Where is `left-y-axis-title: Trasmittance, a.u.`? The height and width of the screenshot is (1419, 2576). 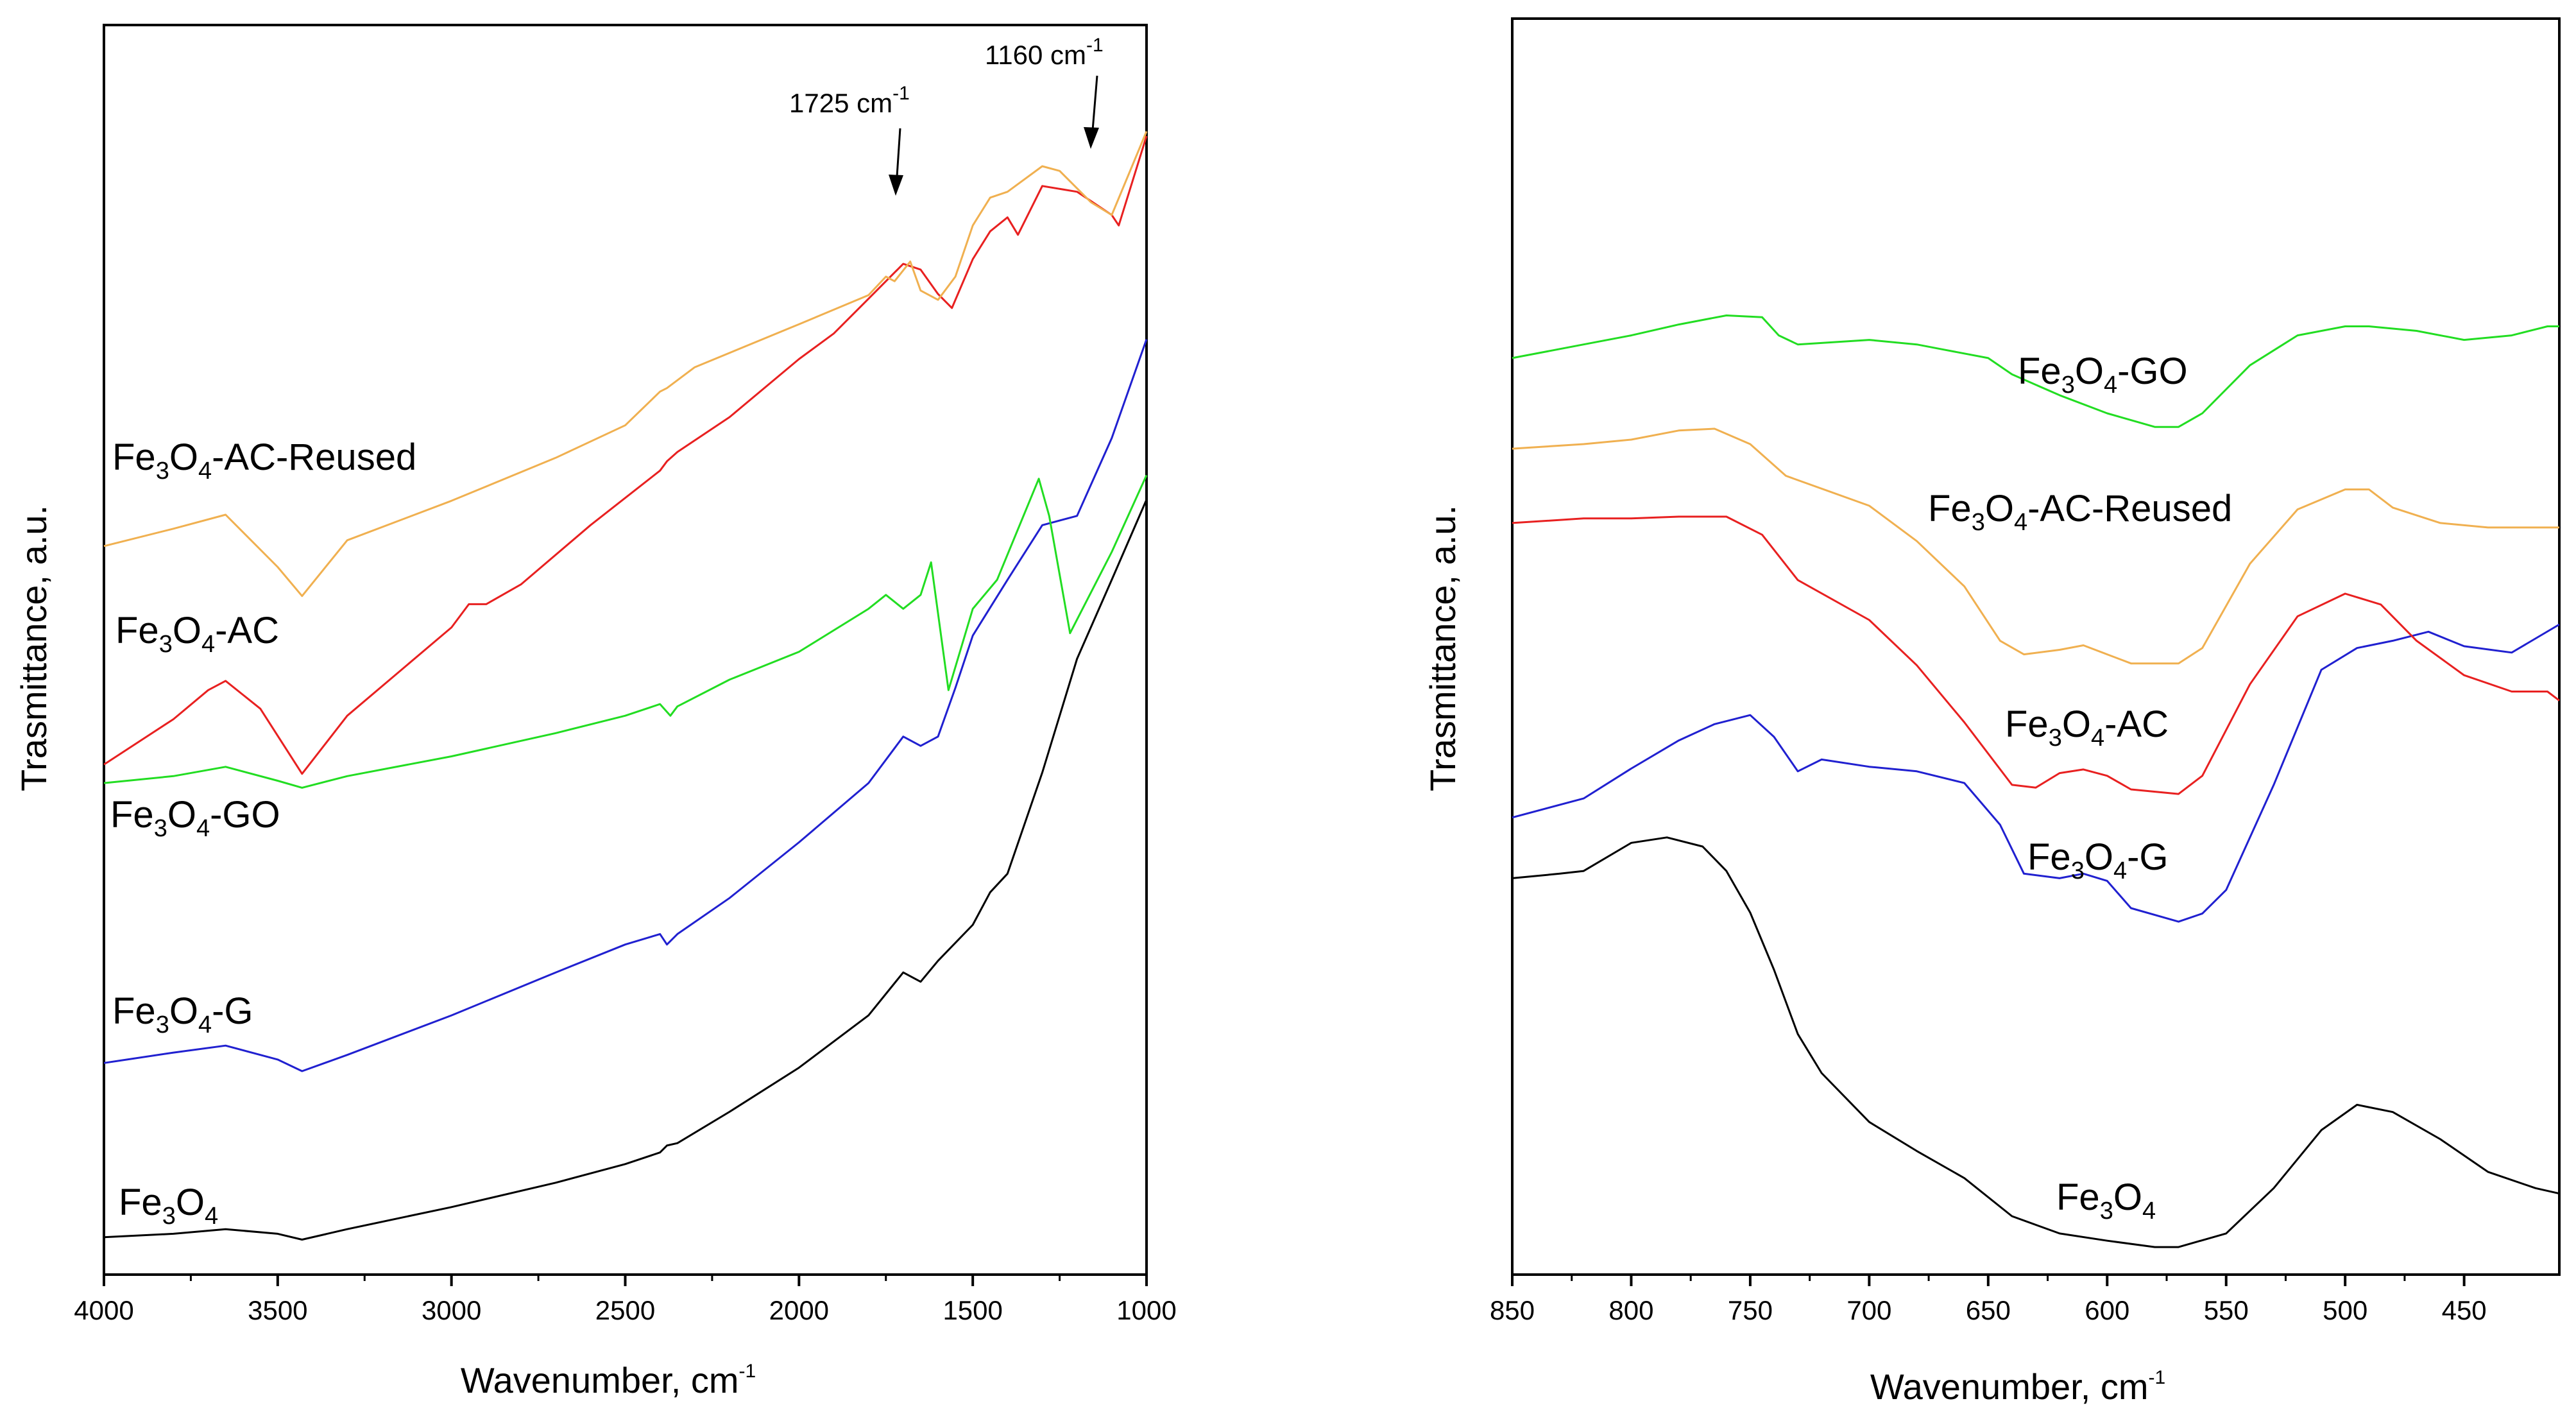
left-y-axis-title: Trasmittance, a.u. is located at coordinates (33, 648).